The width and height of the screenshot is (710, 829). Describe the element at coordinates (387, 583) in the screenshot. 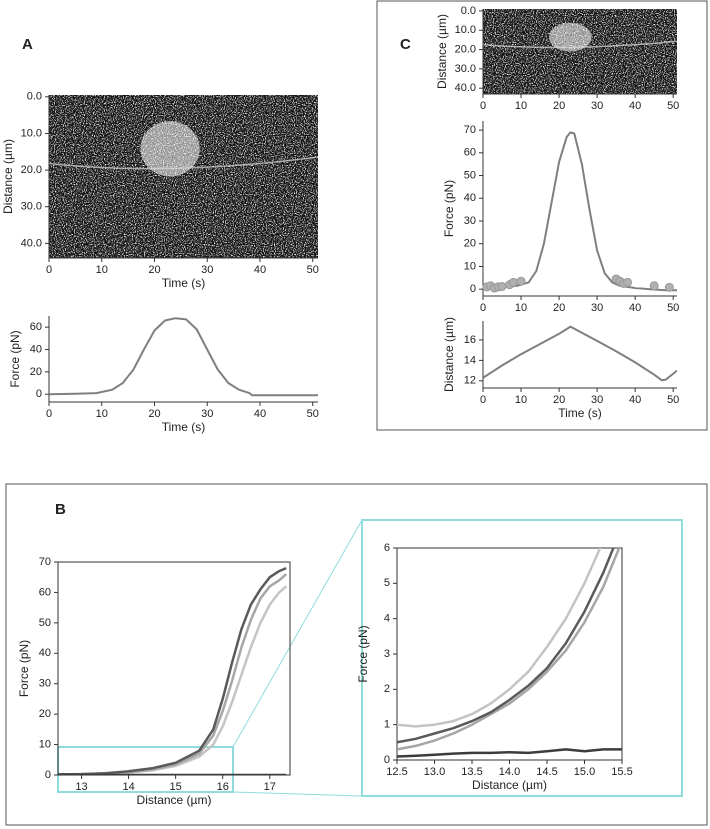

I see `y-tick-label: 5` at that location.